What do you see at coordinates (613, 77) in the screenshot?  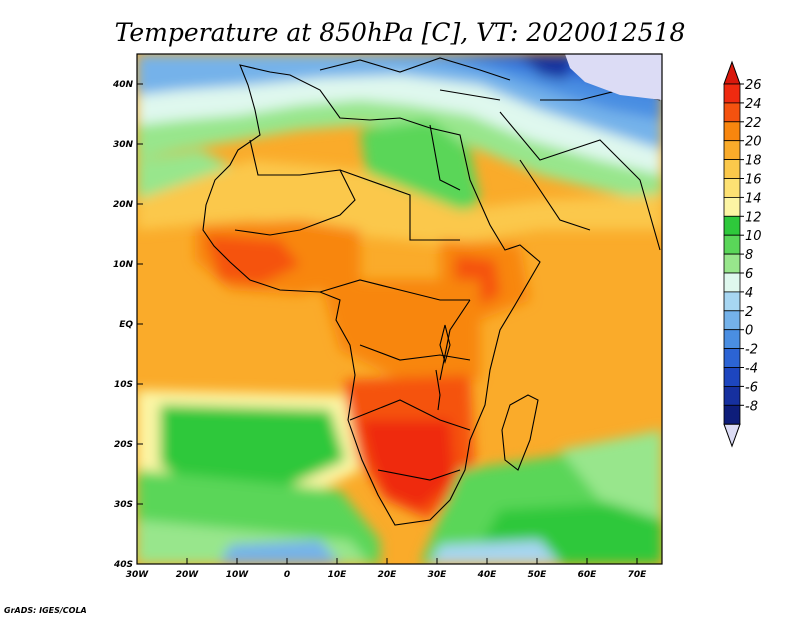 I see `missing-data-region` at bounding box center [613, 77].